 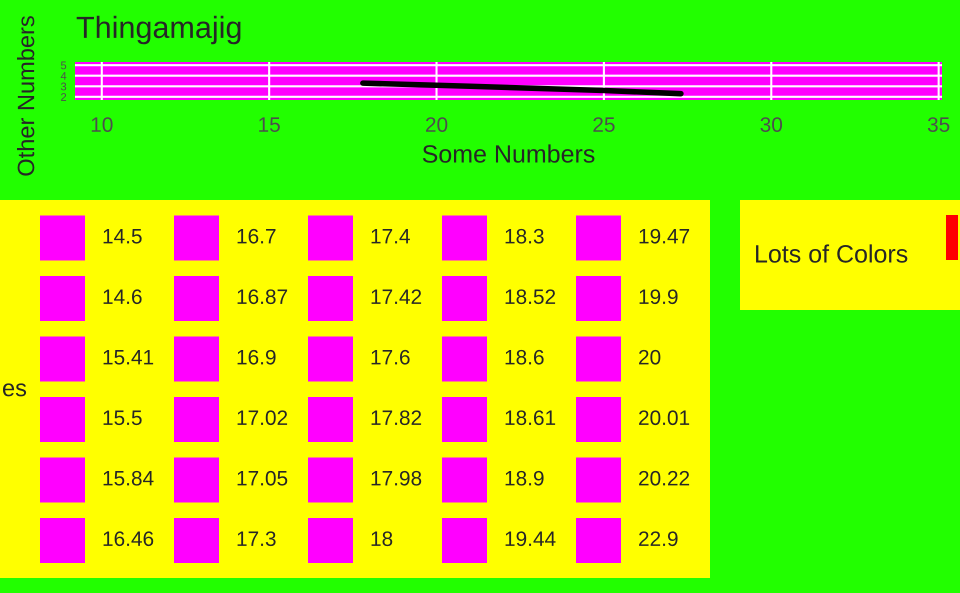 What do you see at coordinates (531, 418) in the screenshot?
I see `text: 18.61` at bounding box center [531, 418].